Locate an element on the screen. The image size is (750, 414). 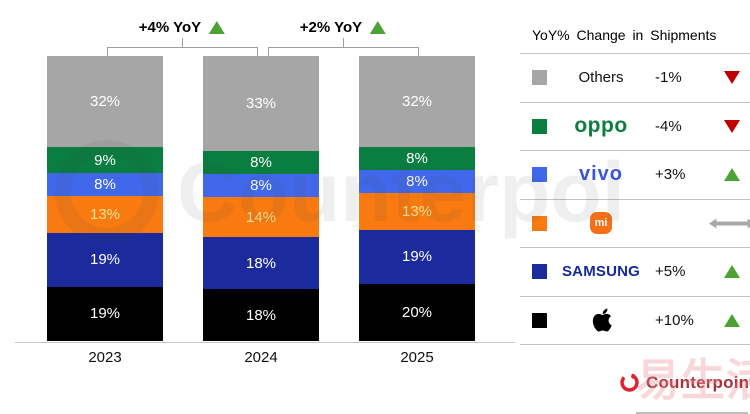
xiaomi-wordmark: mi is located at coordinates (601, 223).